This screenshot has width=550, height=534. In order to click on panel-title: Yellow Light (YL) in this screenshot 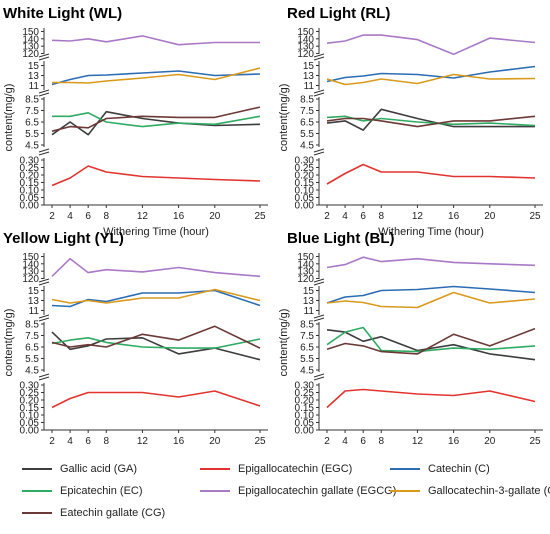, I will do `click(63, 238)`.